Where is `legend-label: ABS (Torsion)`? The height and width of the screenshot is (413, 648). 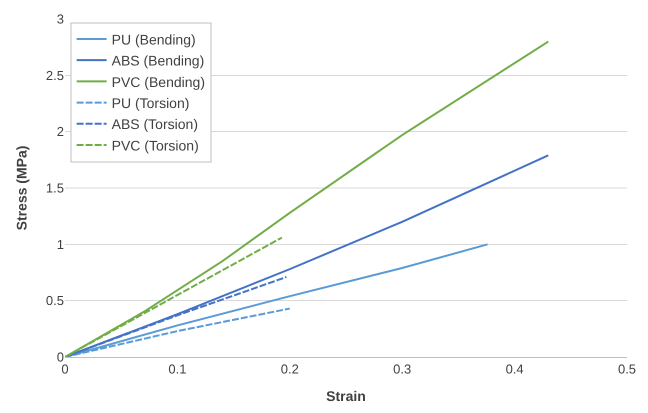
legend-label: ABS (Torsion) is located at coordinates (155, 124).